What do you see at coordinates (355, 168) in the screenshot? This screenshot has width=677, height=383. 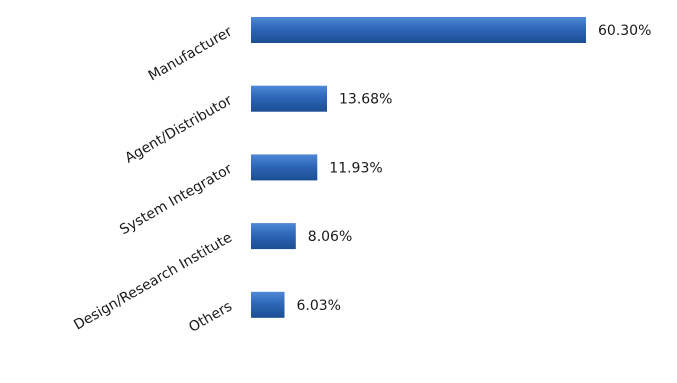 I see `value-label-system-integrator: 11.93%` at bounding box center [355, 168].